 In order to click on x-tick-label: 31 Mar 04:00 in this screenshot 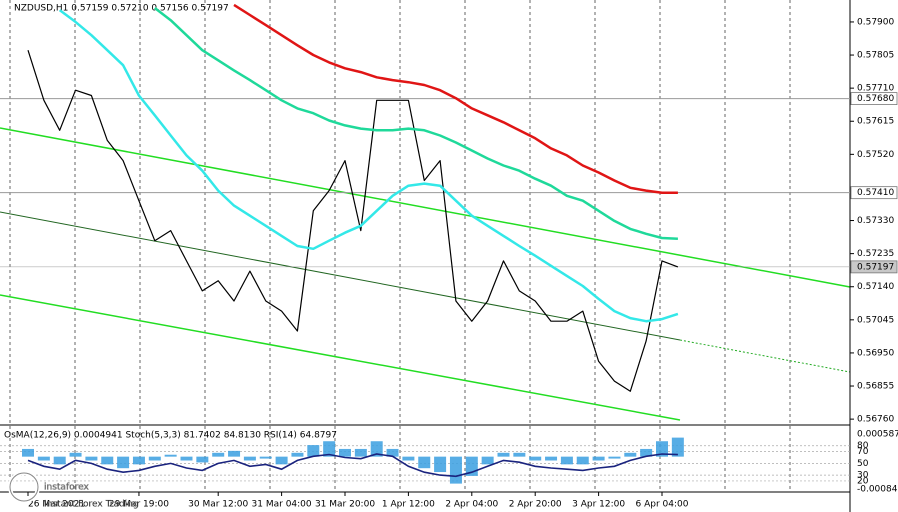, I will do `click(282, 505)`.